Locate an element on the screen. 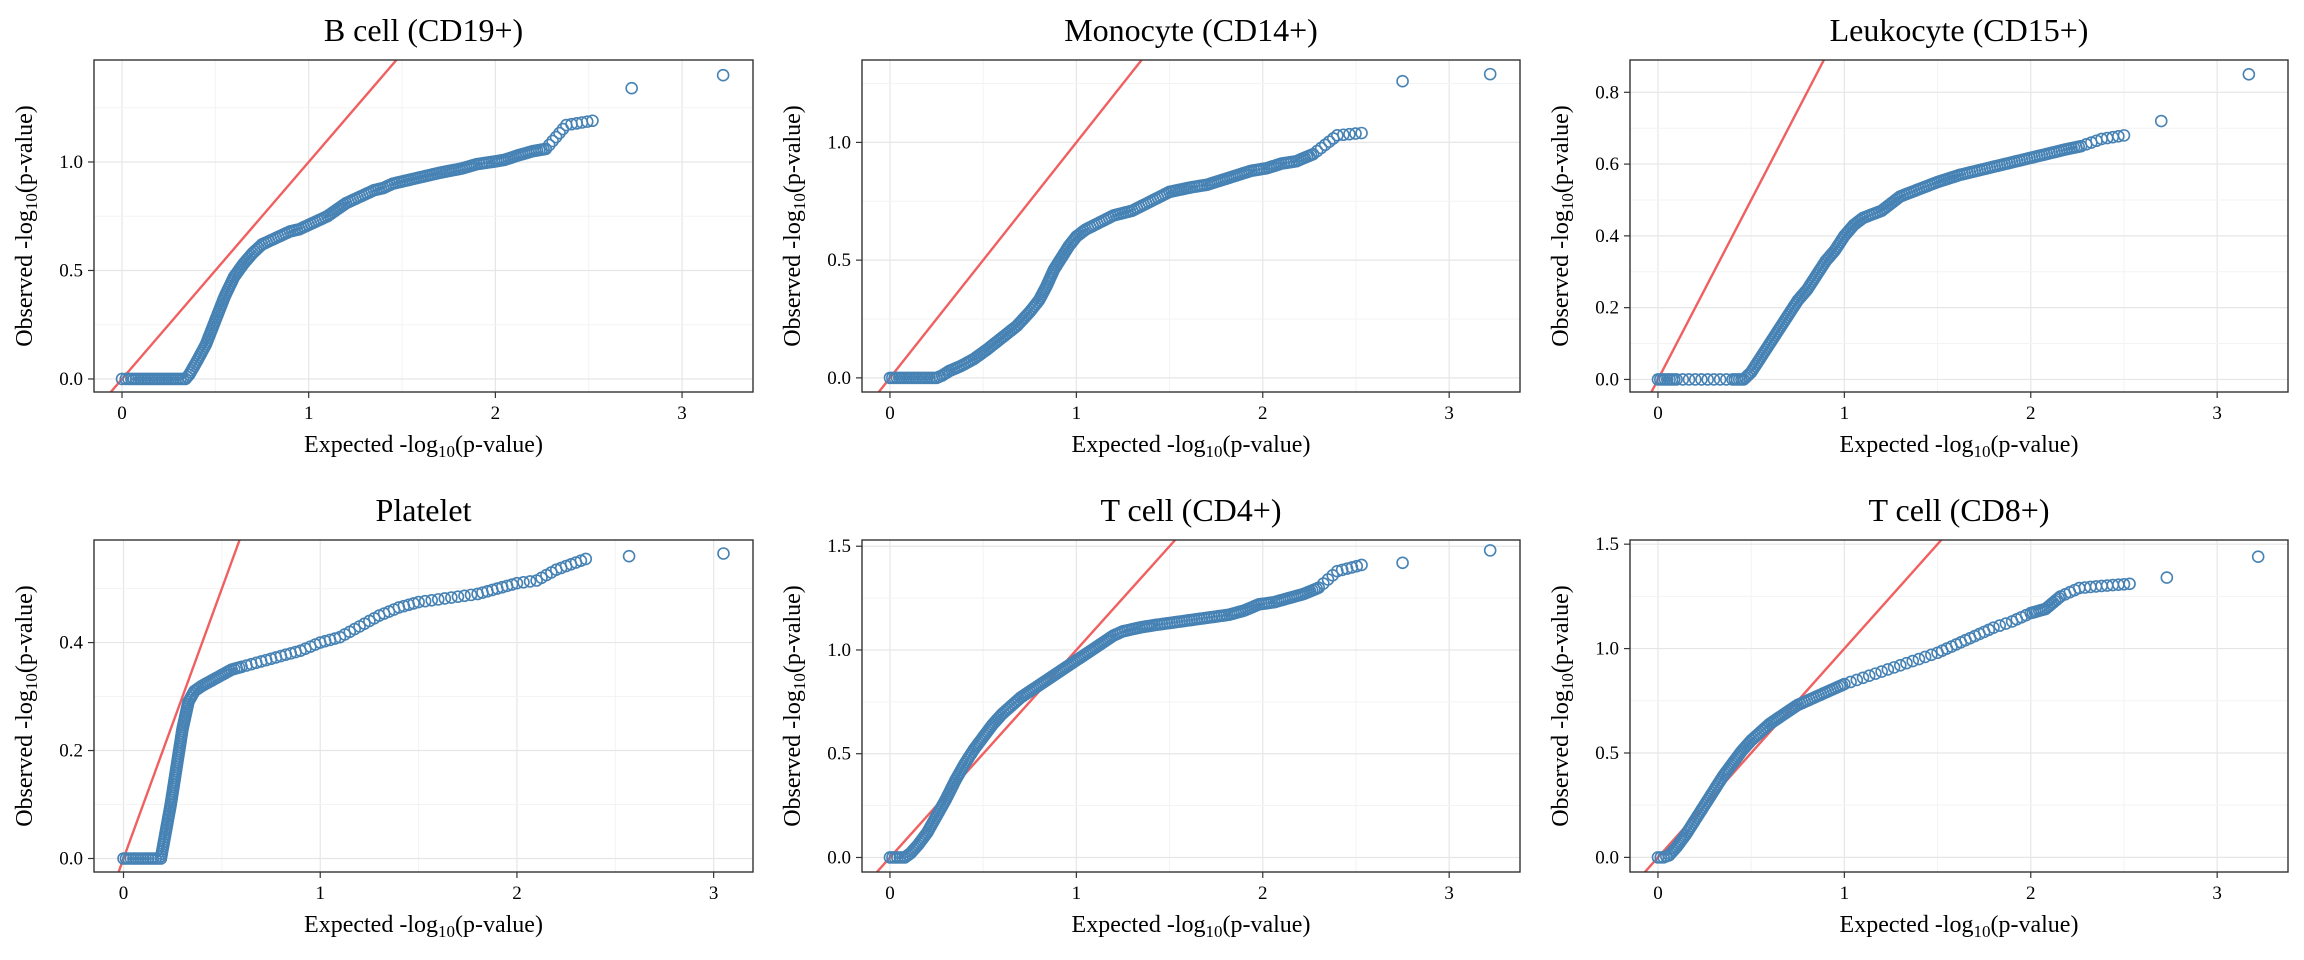 The image size is (2304, 960). chart-title: T cell (CD8+) is located at coordinates (1959, 510).